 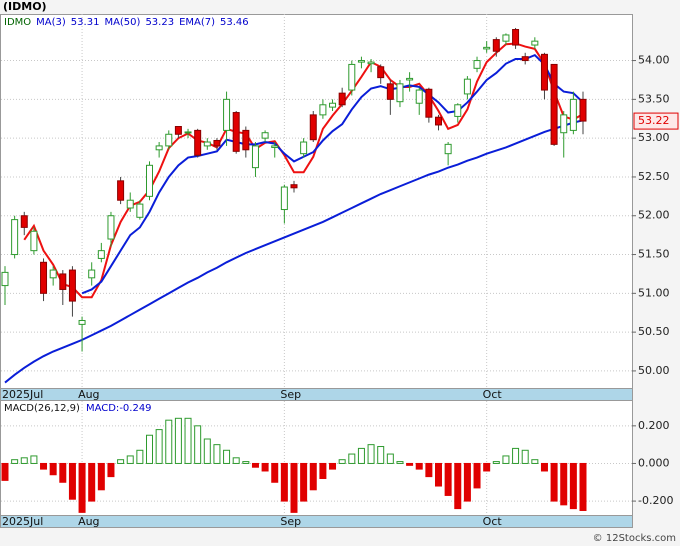 I want to click on watermark: © 12Stocks.com, so click(x=634, y=538).